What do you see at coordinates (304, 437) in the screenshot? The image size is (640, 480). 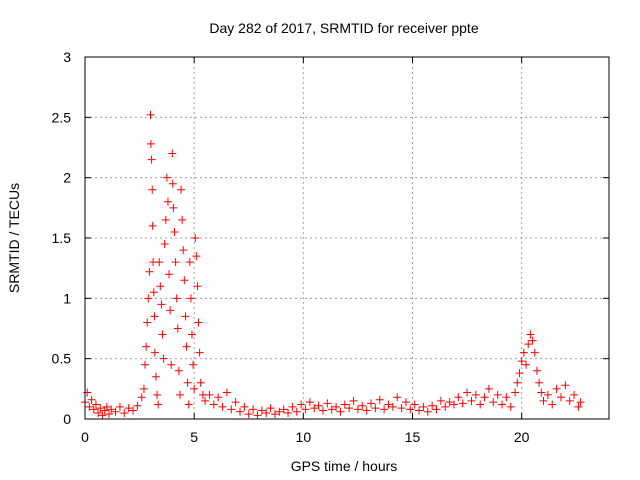 I see `x-tick-label: 10` at bounding box center [304, 437].